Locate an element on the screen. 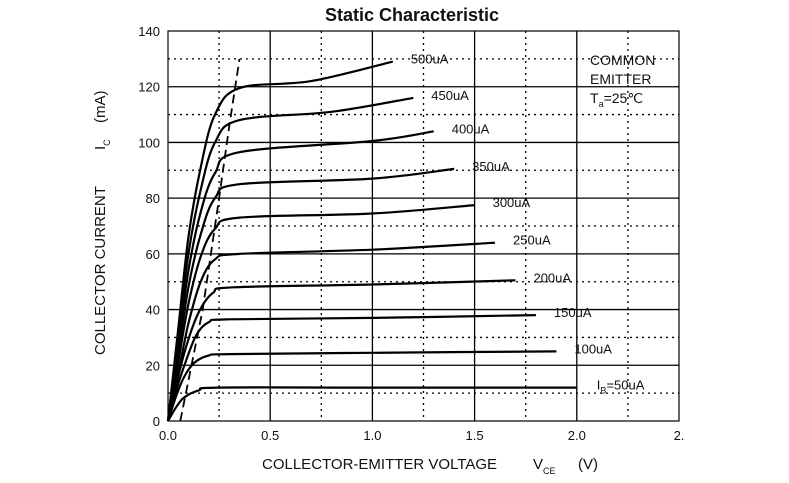 The height and width of the screenshot is (483, 789). x-axis-label: COLLECTOR-EMITTER VOLTAGE VCE (V) is located at coordinates (430, 467).